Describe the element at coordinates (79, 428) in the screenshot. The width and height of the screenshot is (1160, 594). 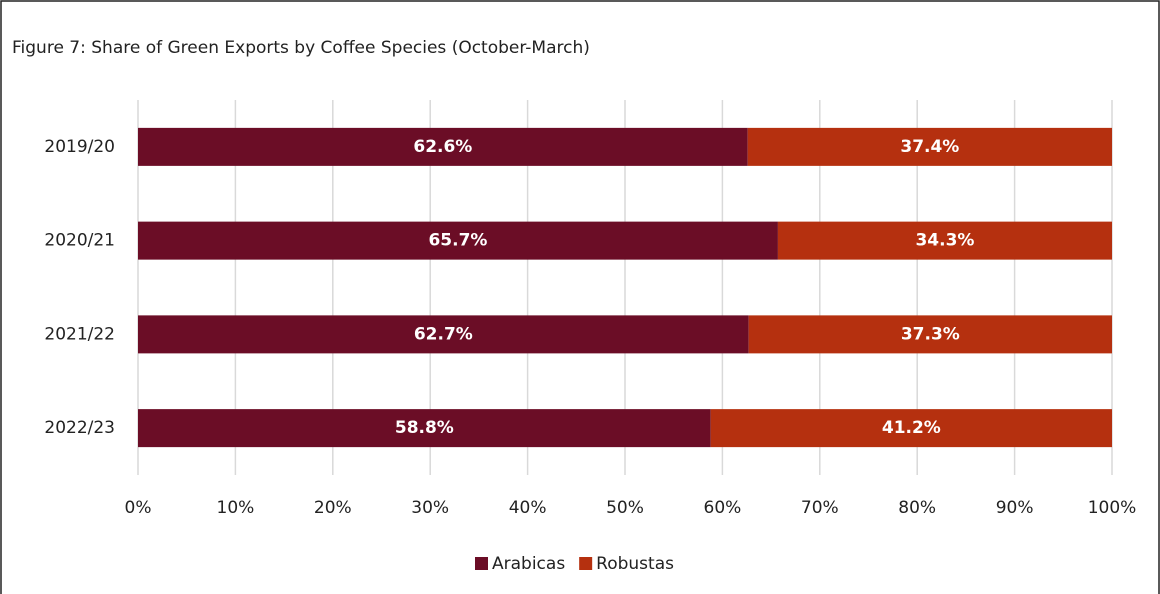
I see `y-tick-label: 2022/23` at that location.